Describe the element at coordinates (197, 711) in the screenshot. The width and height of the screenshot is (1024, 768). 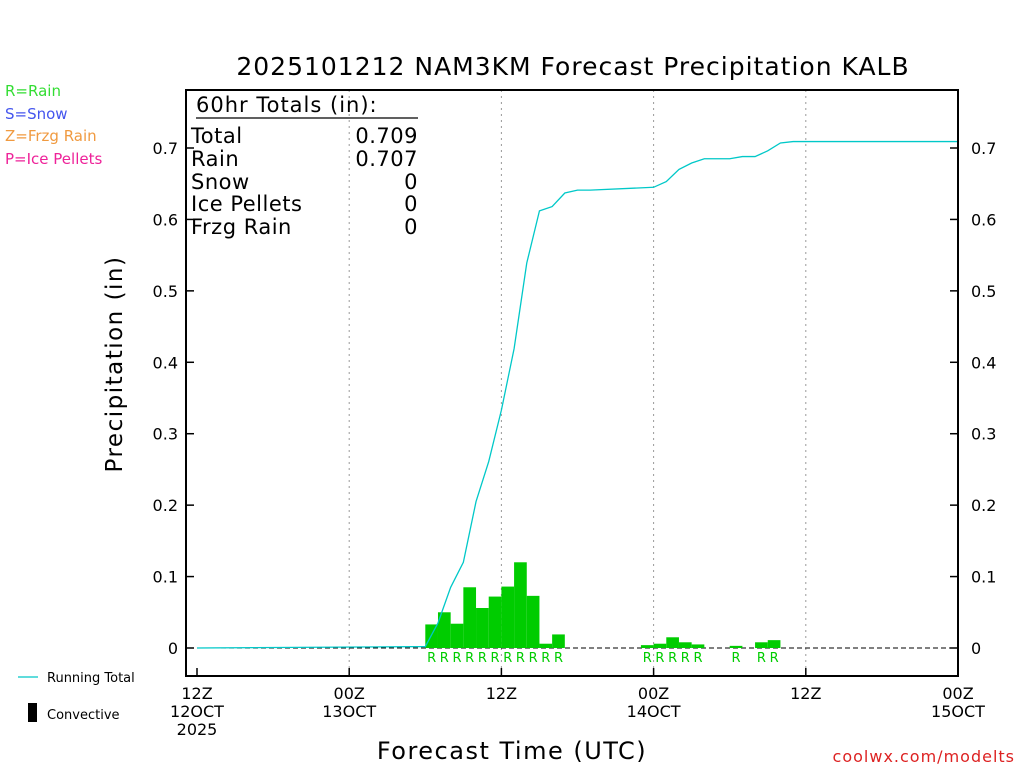
I see `x-tick-label: 12OCT` at that location.